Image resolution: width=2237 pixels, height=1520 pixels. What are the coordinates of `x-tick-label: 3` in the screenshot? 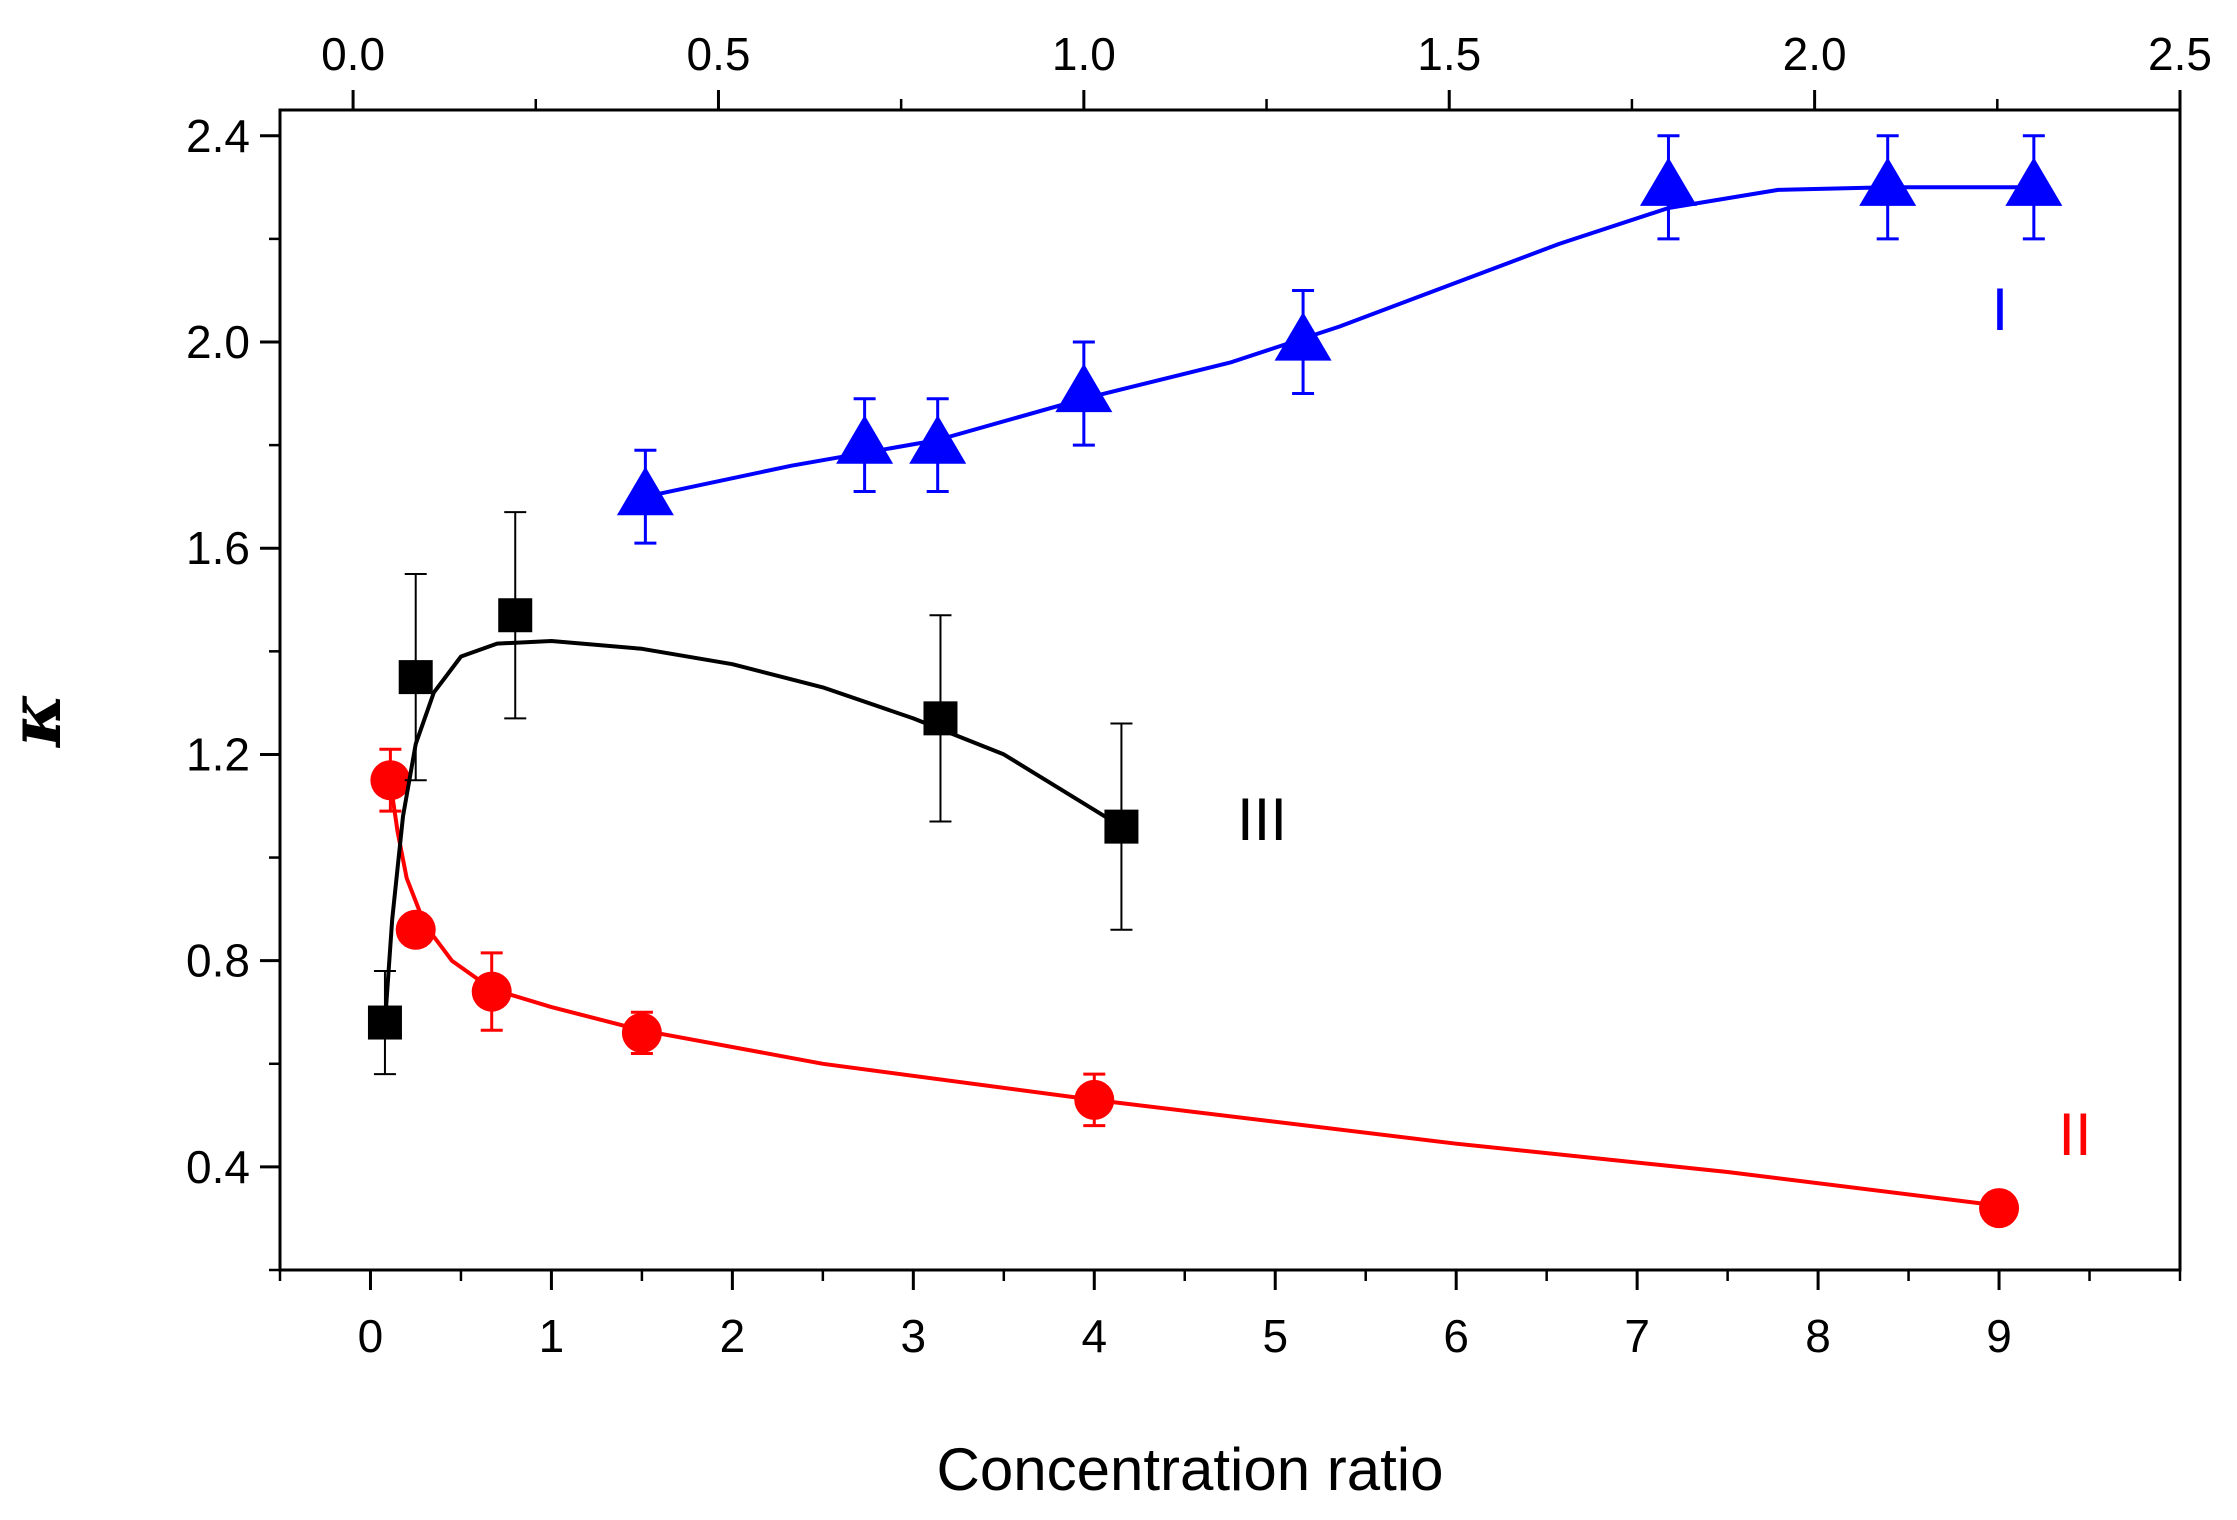 It's located at (914, 1336).